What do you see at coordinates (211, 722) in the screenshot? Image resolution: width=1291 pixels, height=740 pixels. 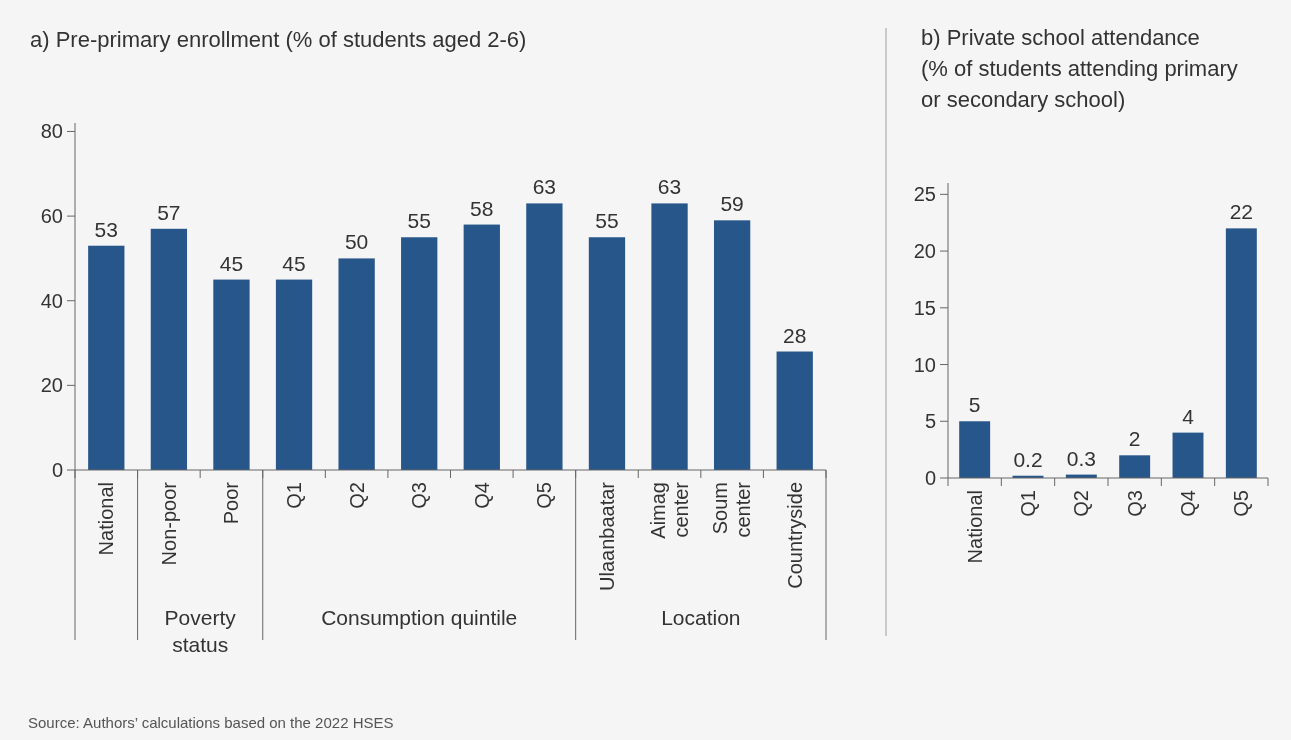 I see `source-note: Source: Authors’ calculations based on the 2022 HSES` at bounding box center [211, 722].